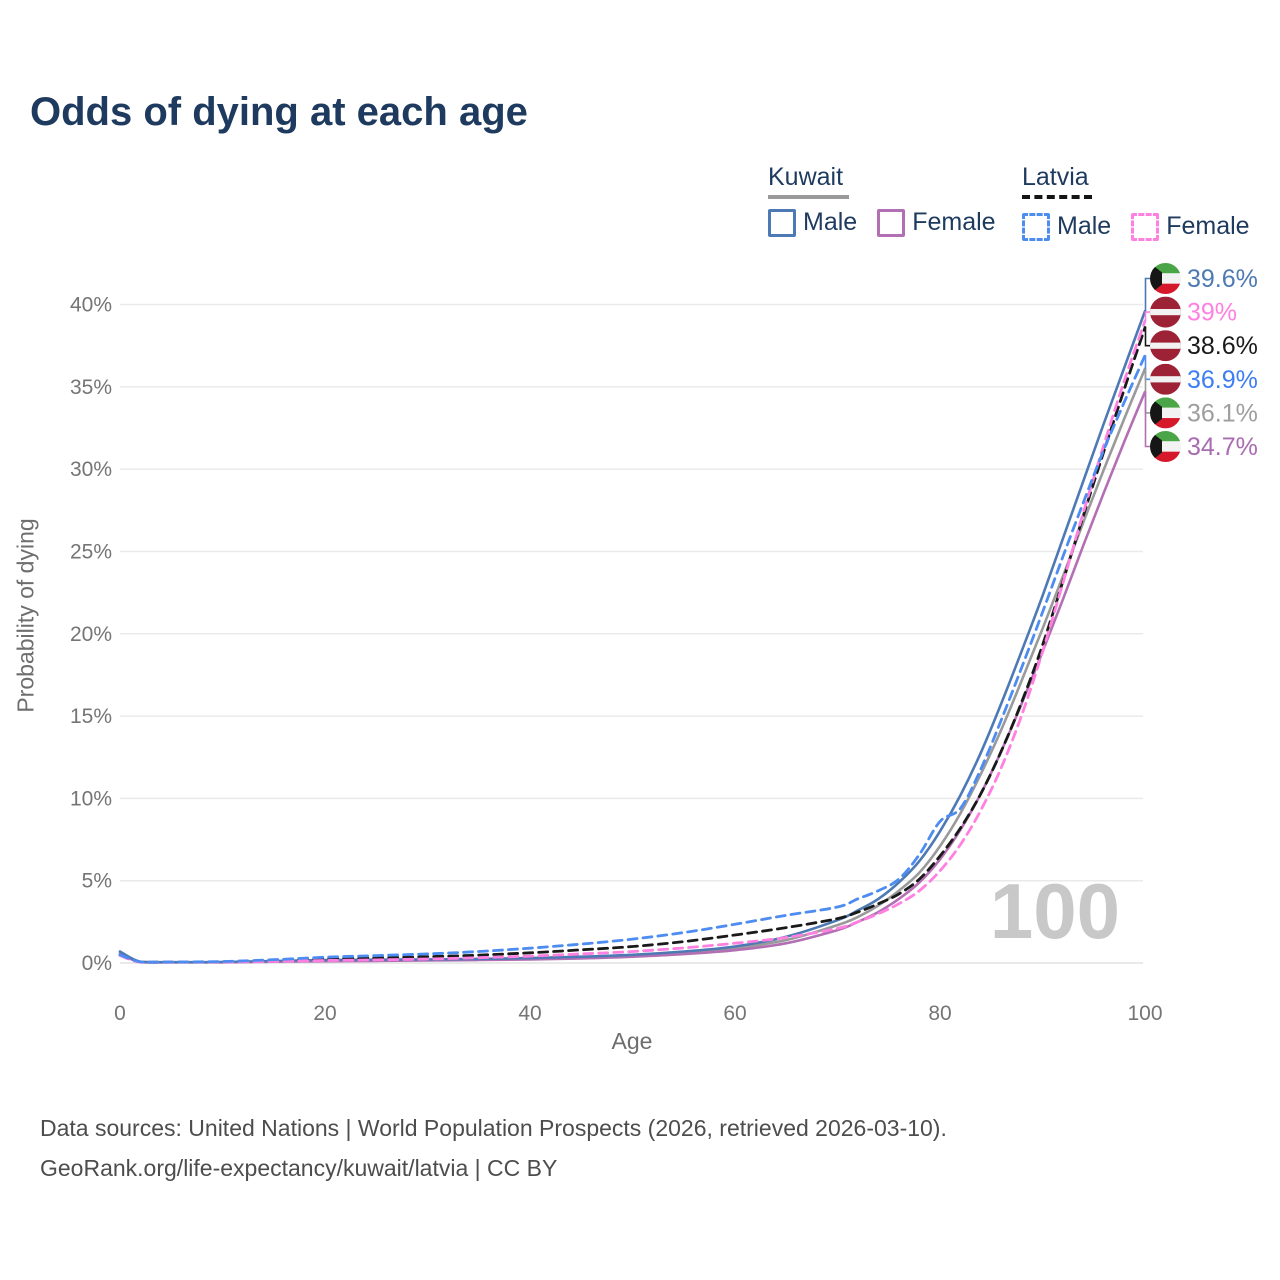 The image size is (1280, 1280). Describe the element at coordinates (734, 1013) in the screenshot. I see `x-tick-label-60: 60` at that location.